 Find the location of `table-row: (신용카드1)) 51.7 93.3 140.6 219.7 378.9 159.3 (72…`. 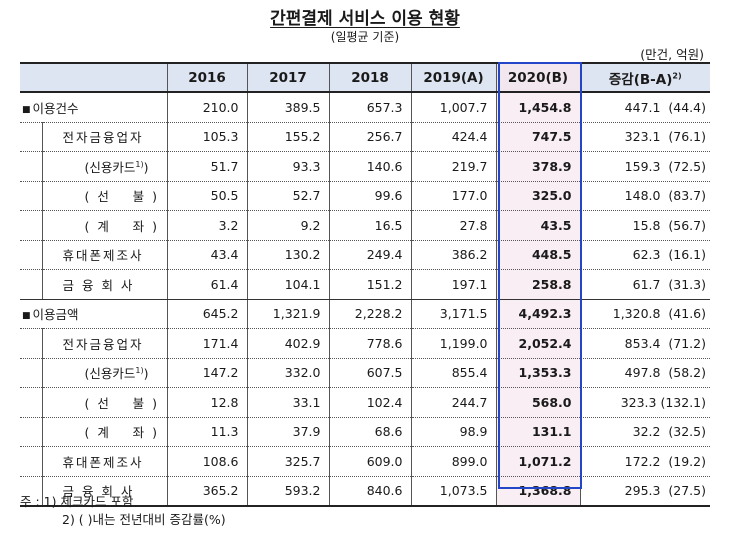

table-row: (신용카드1)) 51.7 93.3 140.6 219.7 378.9 159.3 (72… is located at coordinates (365, 166).